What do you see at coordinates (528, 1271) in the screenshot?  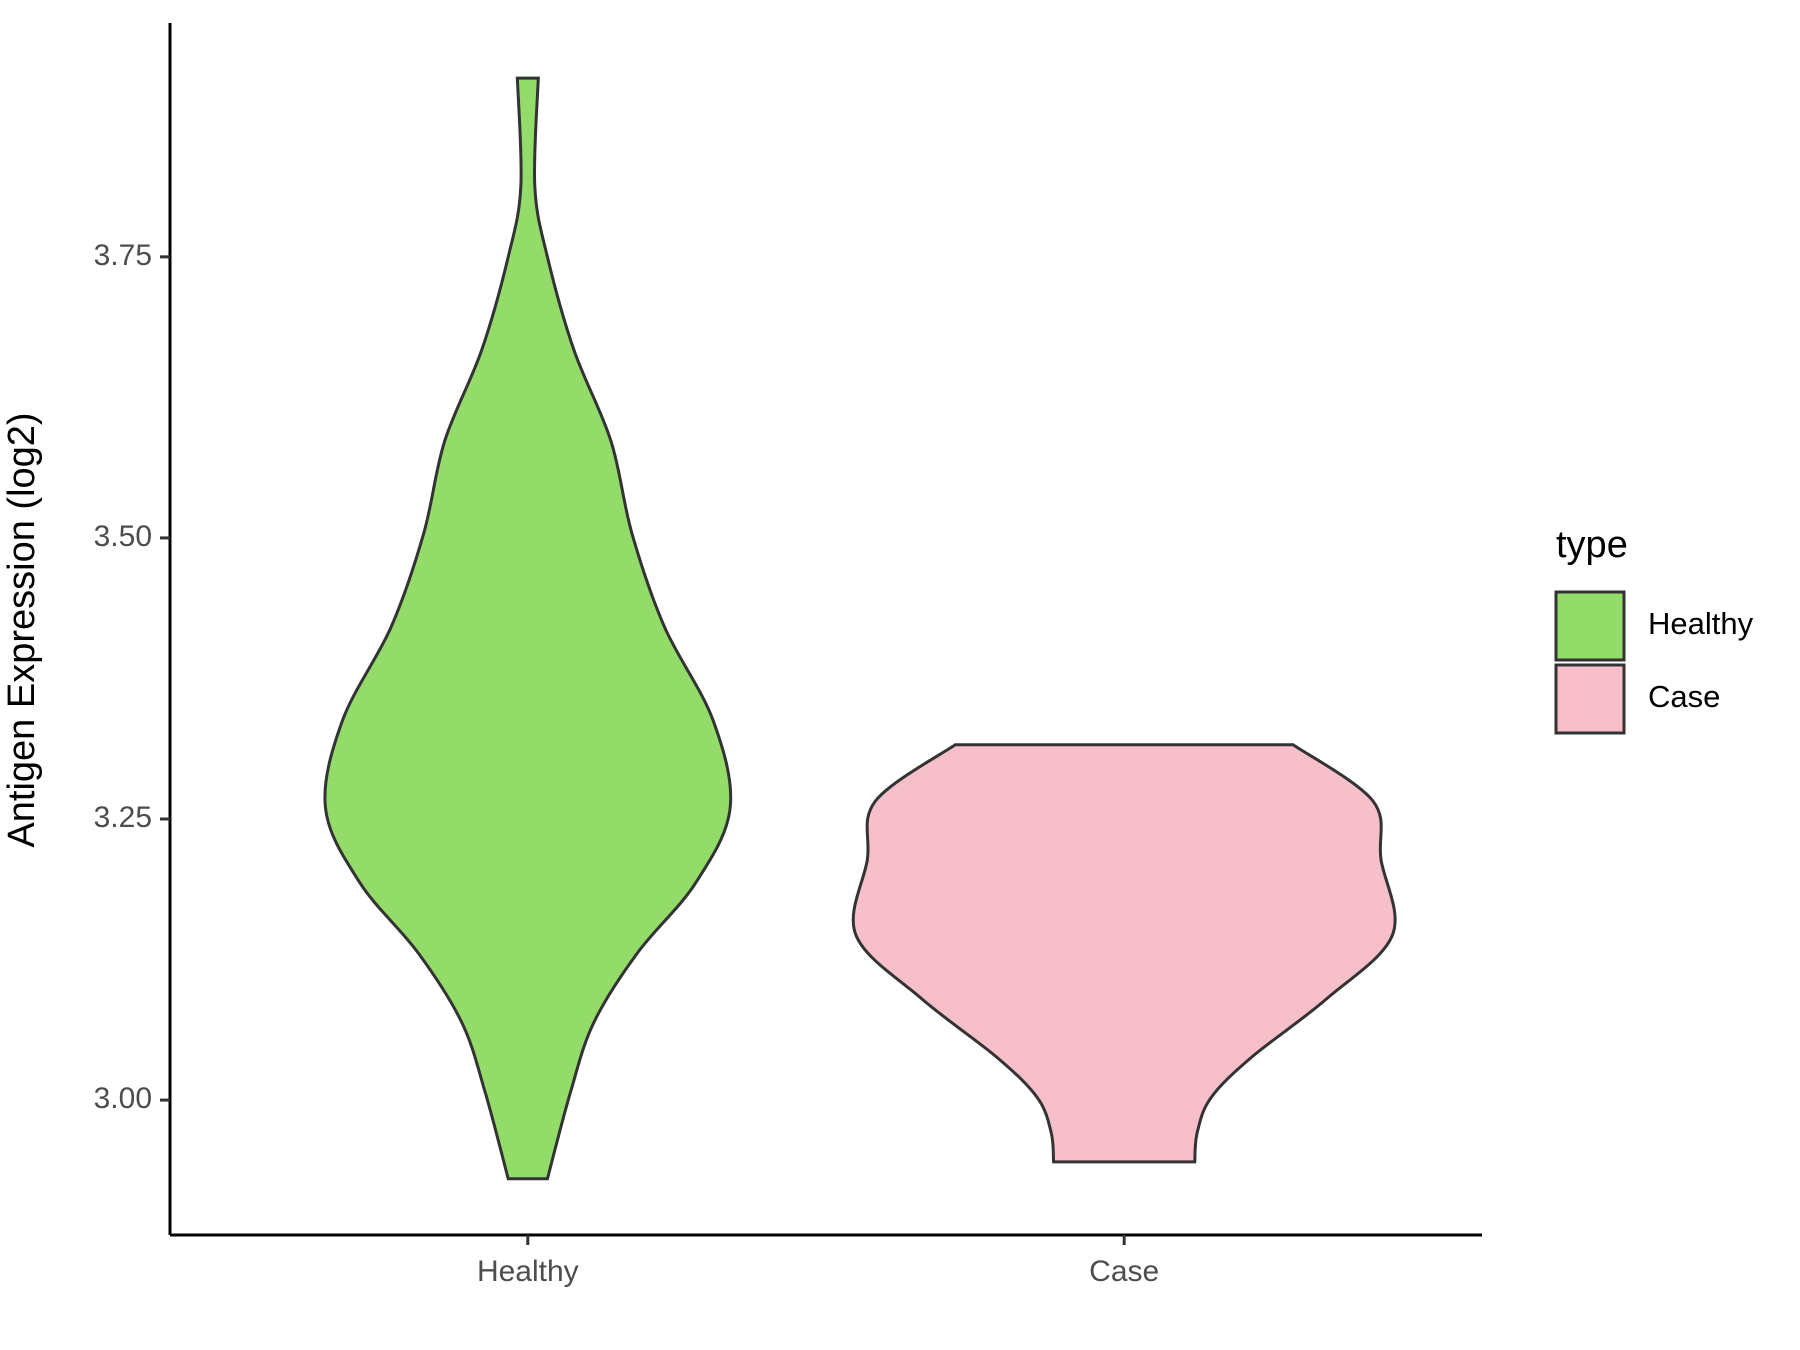 I see `x-tick-label: Healthy` at bounding box center [528, 1271].